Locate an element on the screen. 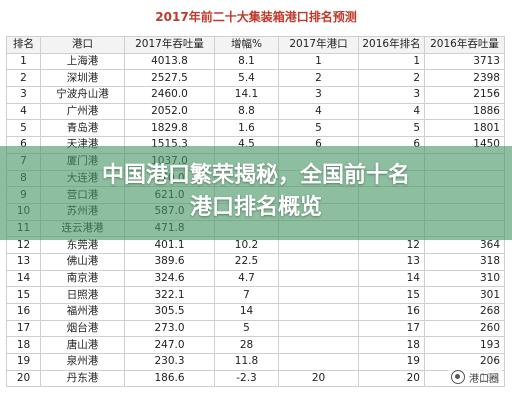  cell-port: 日照港 is located at coordinates (82, 295).